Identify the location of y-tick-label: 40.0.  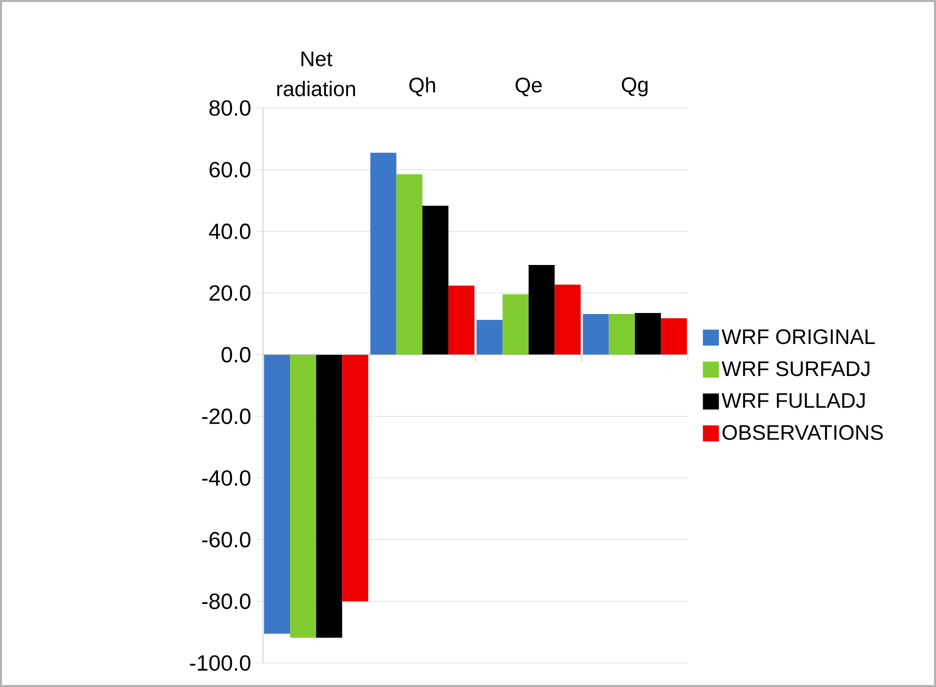
(229, 232).